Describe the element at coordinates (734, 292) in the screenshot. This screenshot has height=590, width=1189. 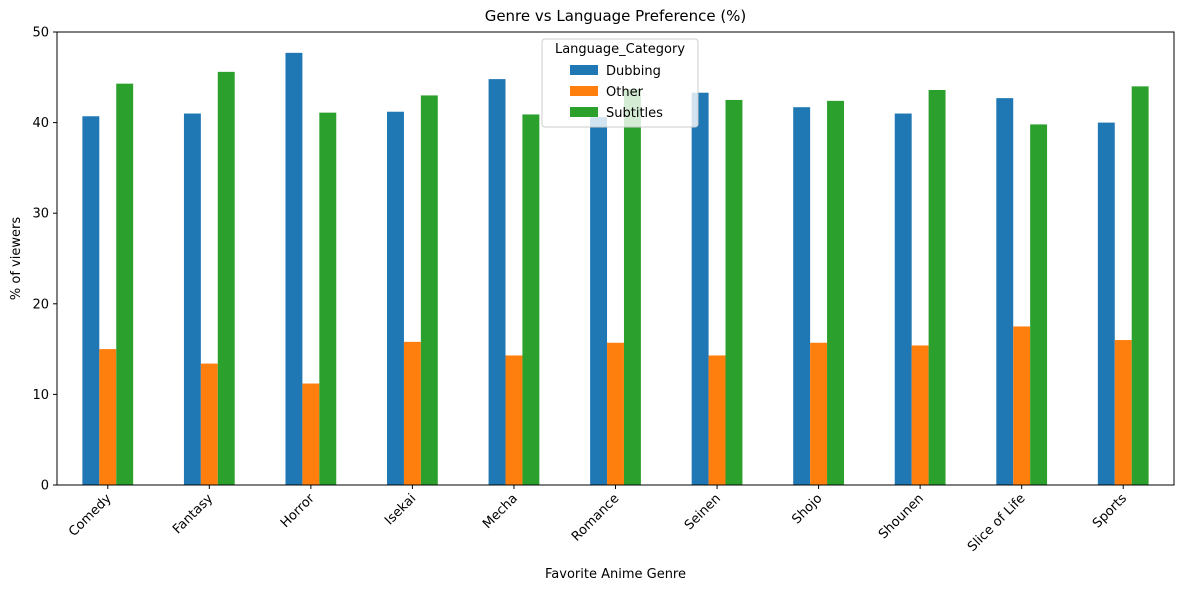
I see `bar-subtitles-seinen` at that location.